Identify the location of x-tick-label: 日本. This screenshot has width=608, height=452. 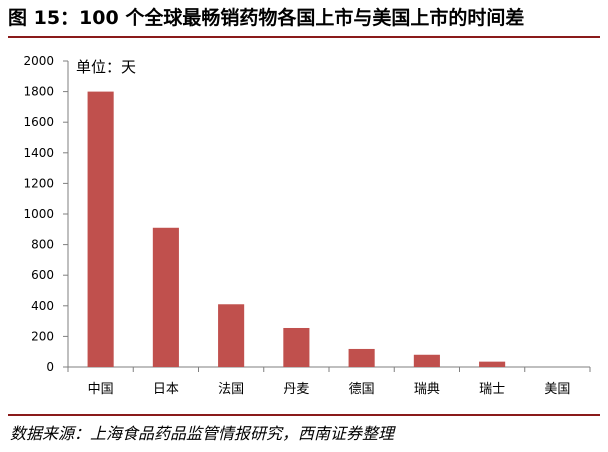
(166, 389).